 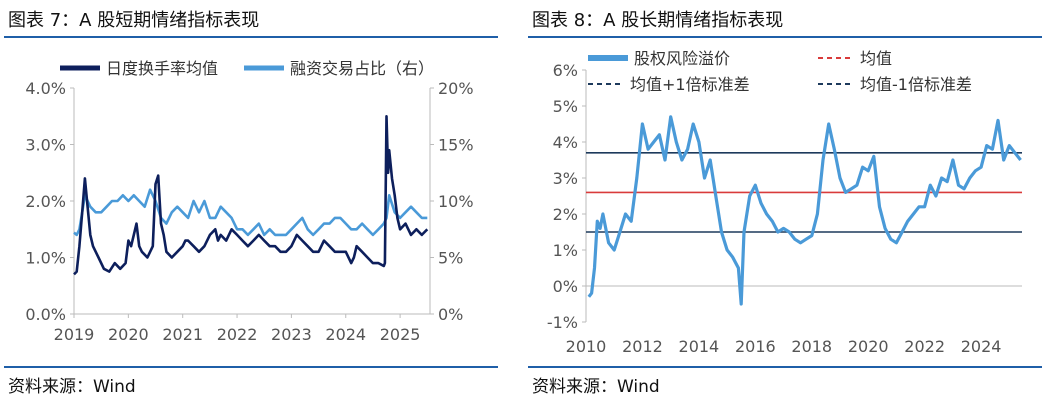 What do you see at coordinates (562, 322) in the screenshot?
I see `y-tick-label: -1%` at bounding box center [562, 322].